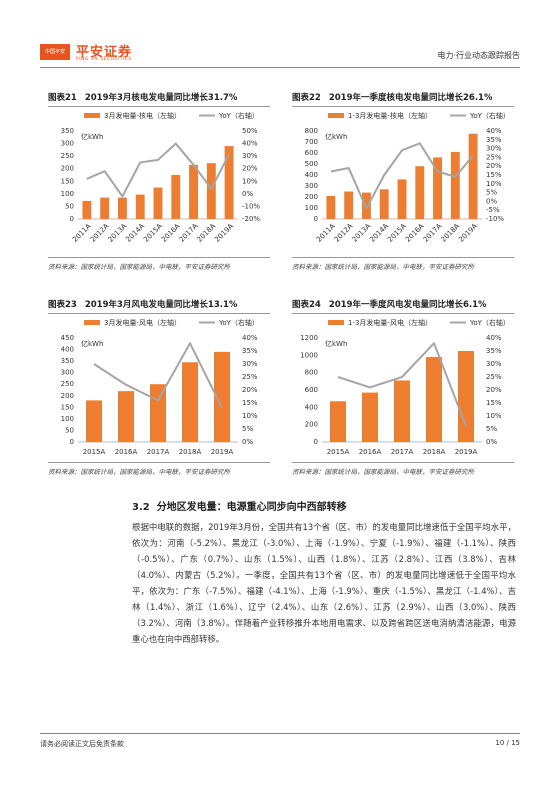  Describe the element at coordinates (250, 403) in the screenshot. I see `y2-tick-label: 15%` at that location.